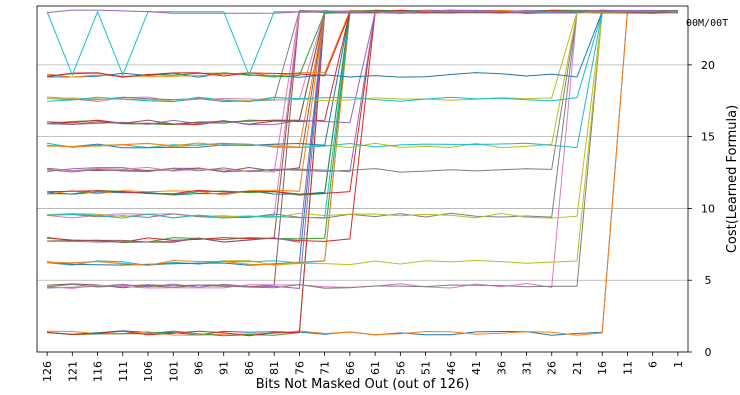  What do you see at coordinates (173, 371) in the screenshot?
I see `x-tick-label: 101` at bounding box center [173, 371].